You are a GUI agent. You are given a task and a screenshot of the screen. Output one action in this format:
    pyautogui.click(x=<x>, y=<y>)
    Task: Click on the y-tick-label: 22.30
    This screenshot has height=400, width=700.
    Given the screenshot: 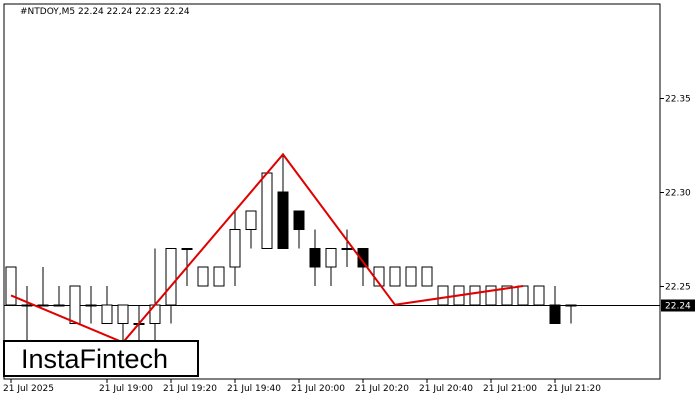 What is the action you would take?
    pyautogui.click(x=678, y=194)
    